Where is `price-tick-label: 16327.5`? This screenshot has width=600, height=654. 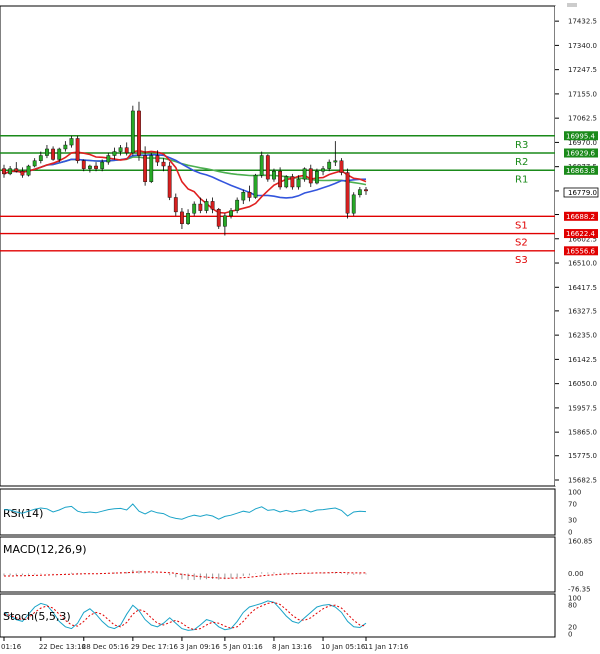 price-tick-label: 16327.5 is located at coordinates (582, 311).